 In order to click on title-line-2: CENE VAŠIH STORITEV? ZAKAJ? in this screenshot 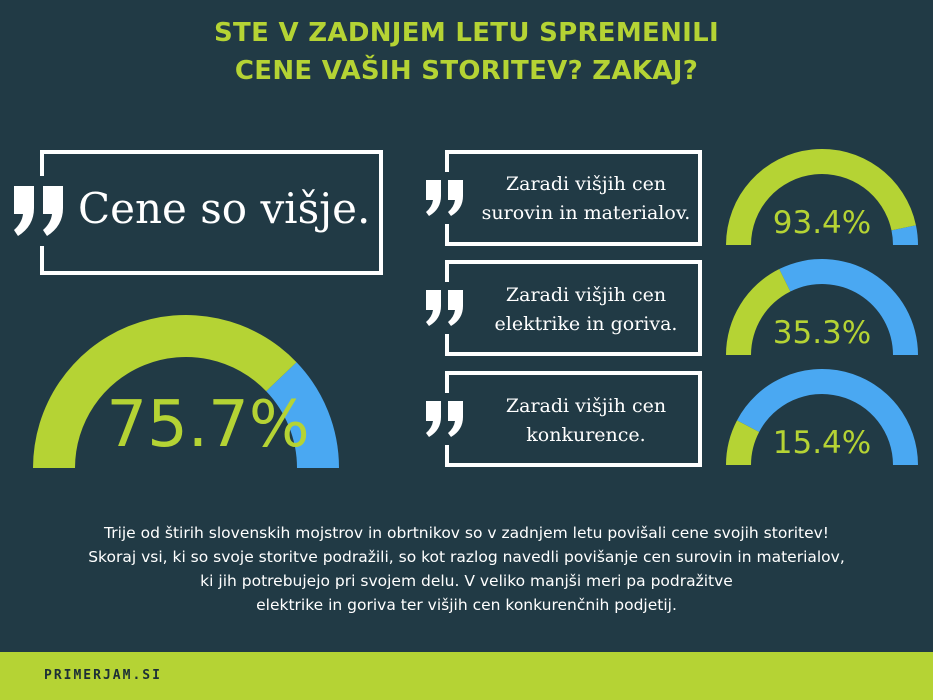, I will do `click(466, 71)`.